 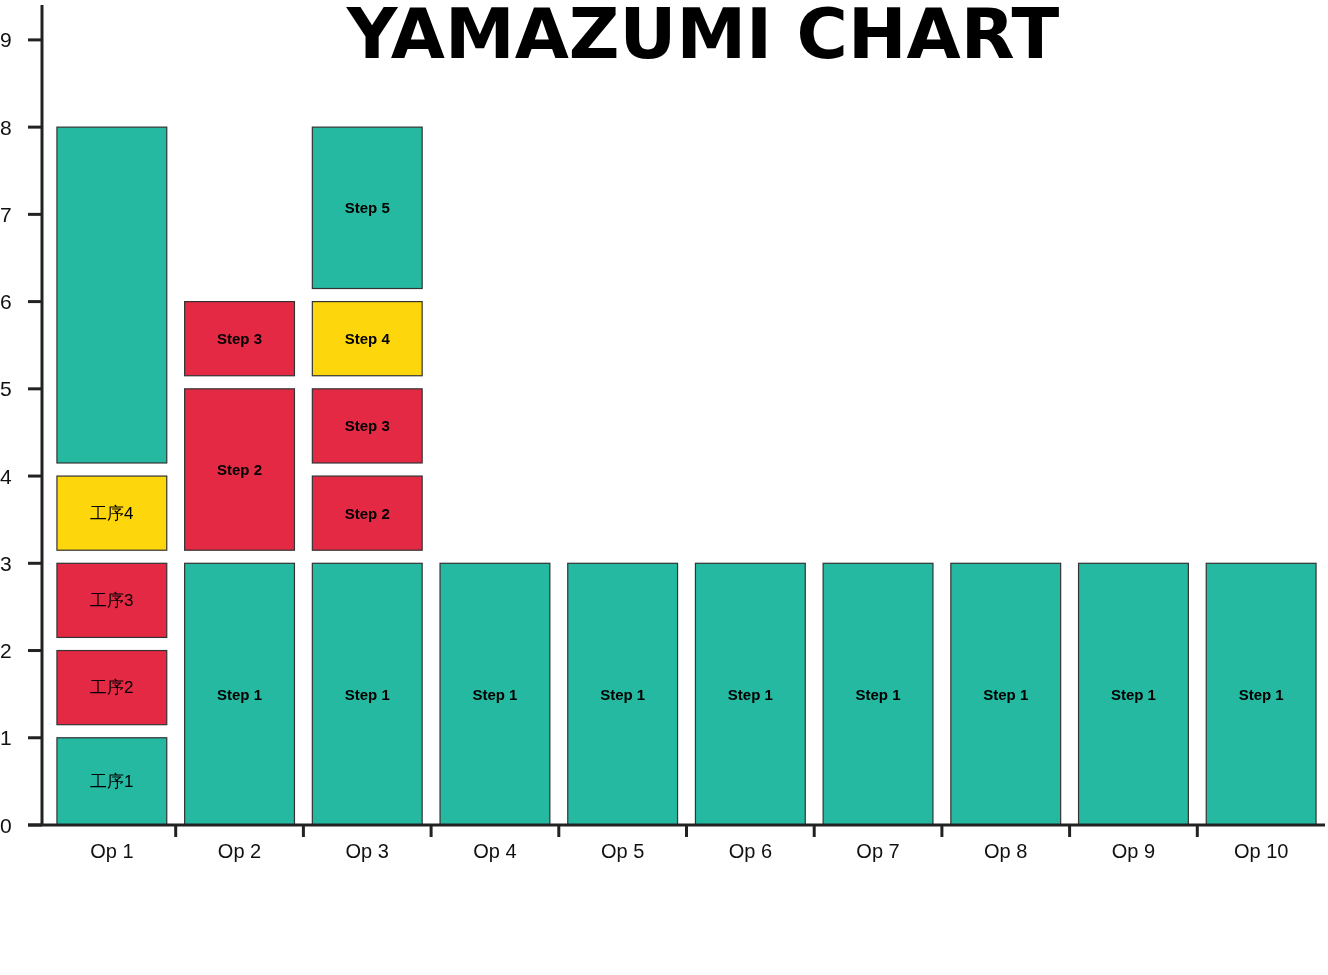 I want to click on x-tick-label: Op 4, so click(x=495, y=851).